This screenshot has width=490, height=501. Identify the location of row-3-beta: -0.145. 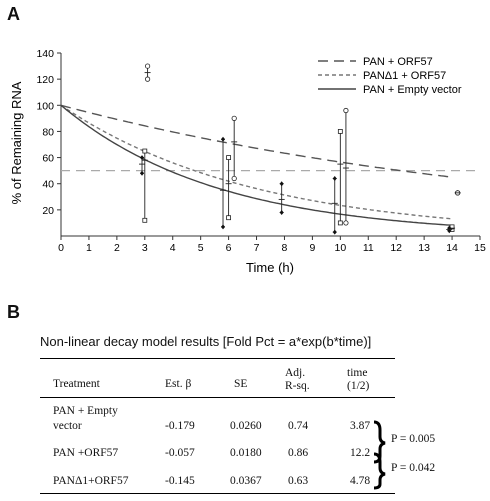
(180, 481).